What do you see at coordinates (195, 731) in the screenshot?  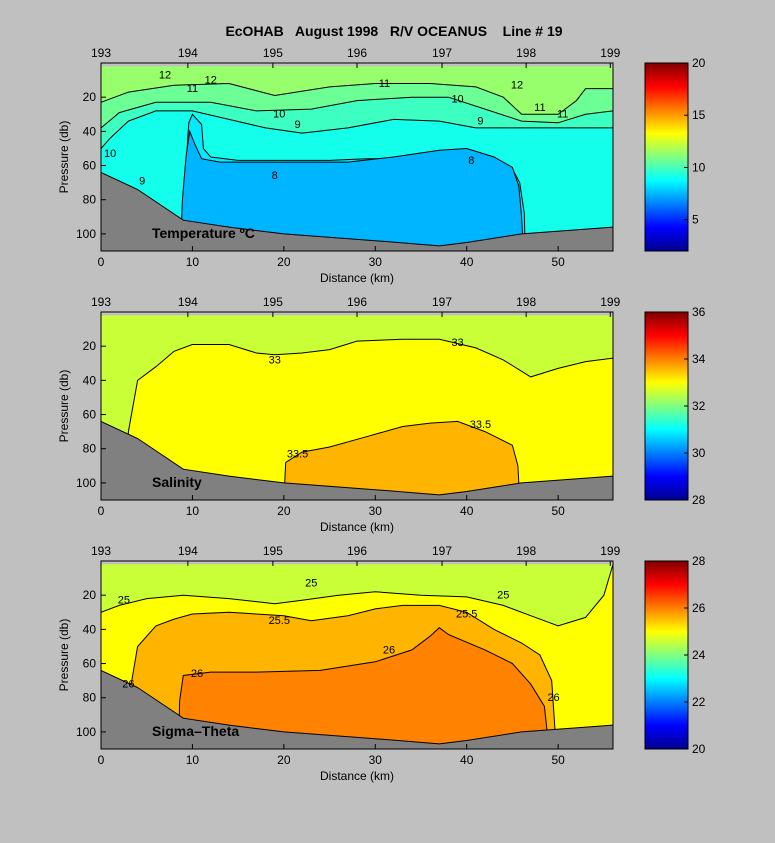 I see `panel-label: Sigma–Theta` at bounding box center [195, 731].